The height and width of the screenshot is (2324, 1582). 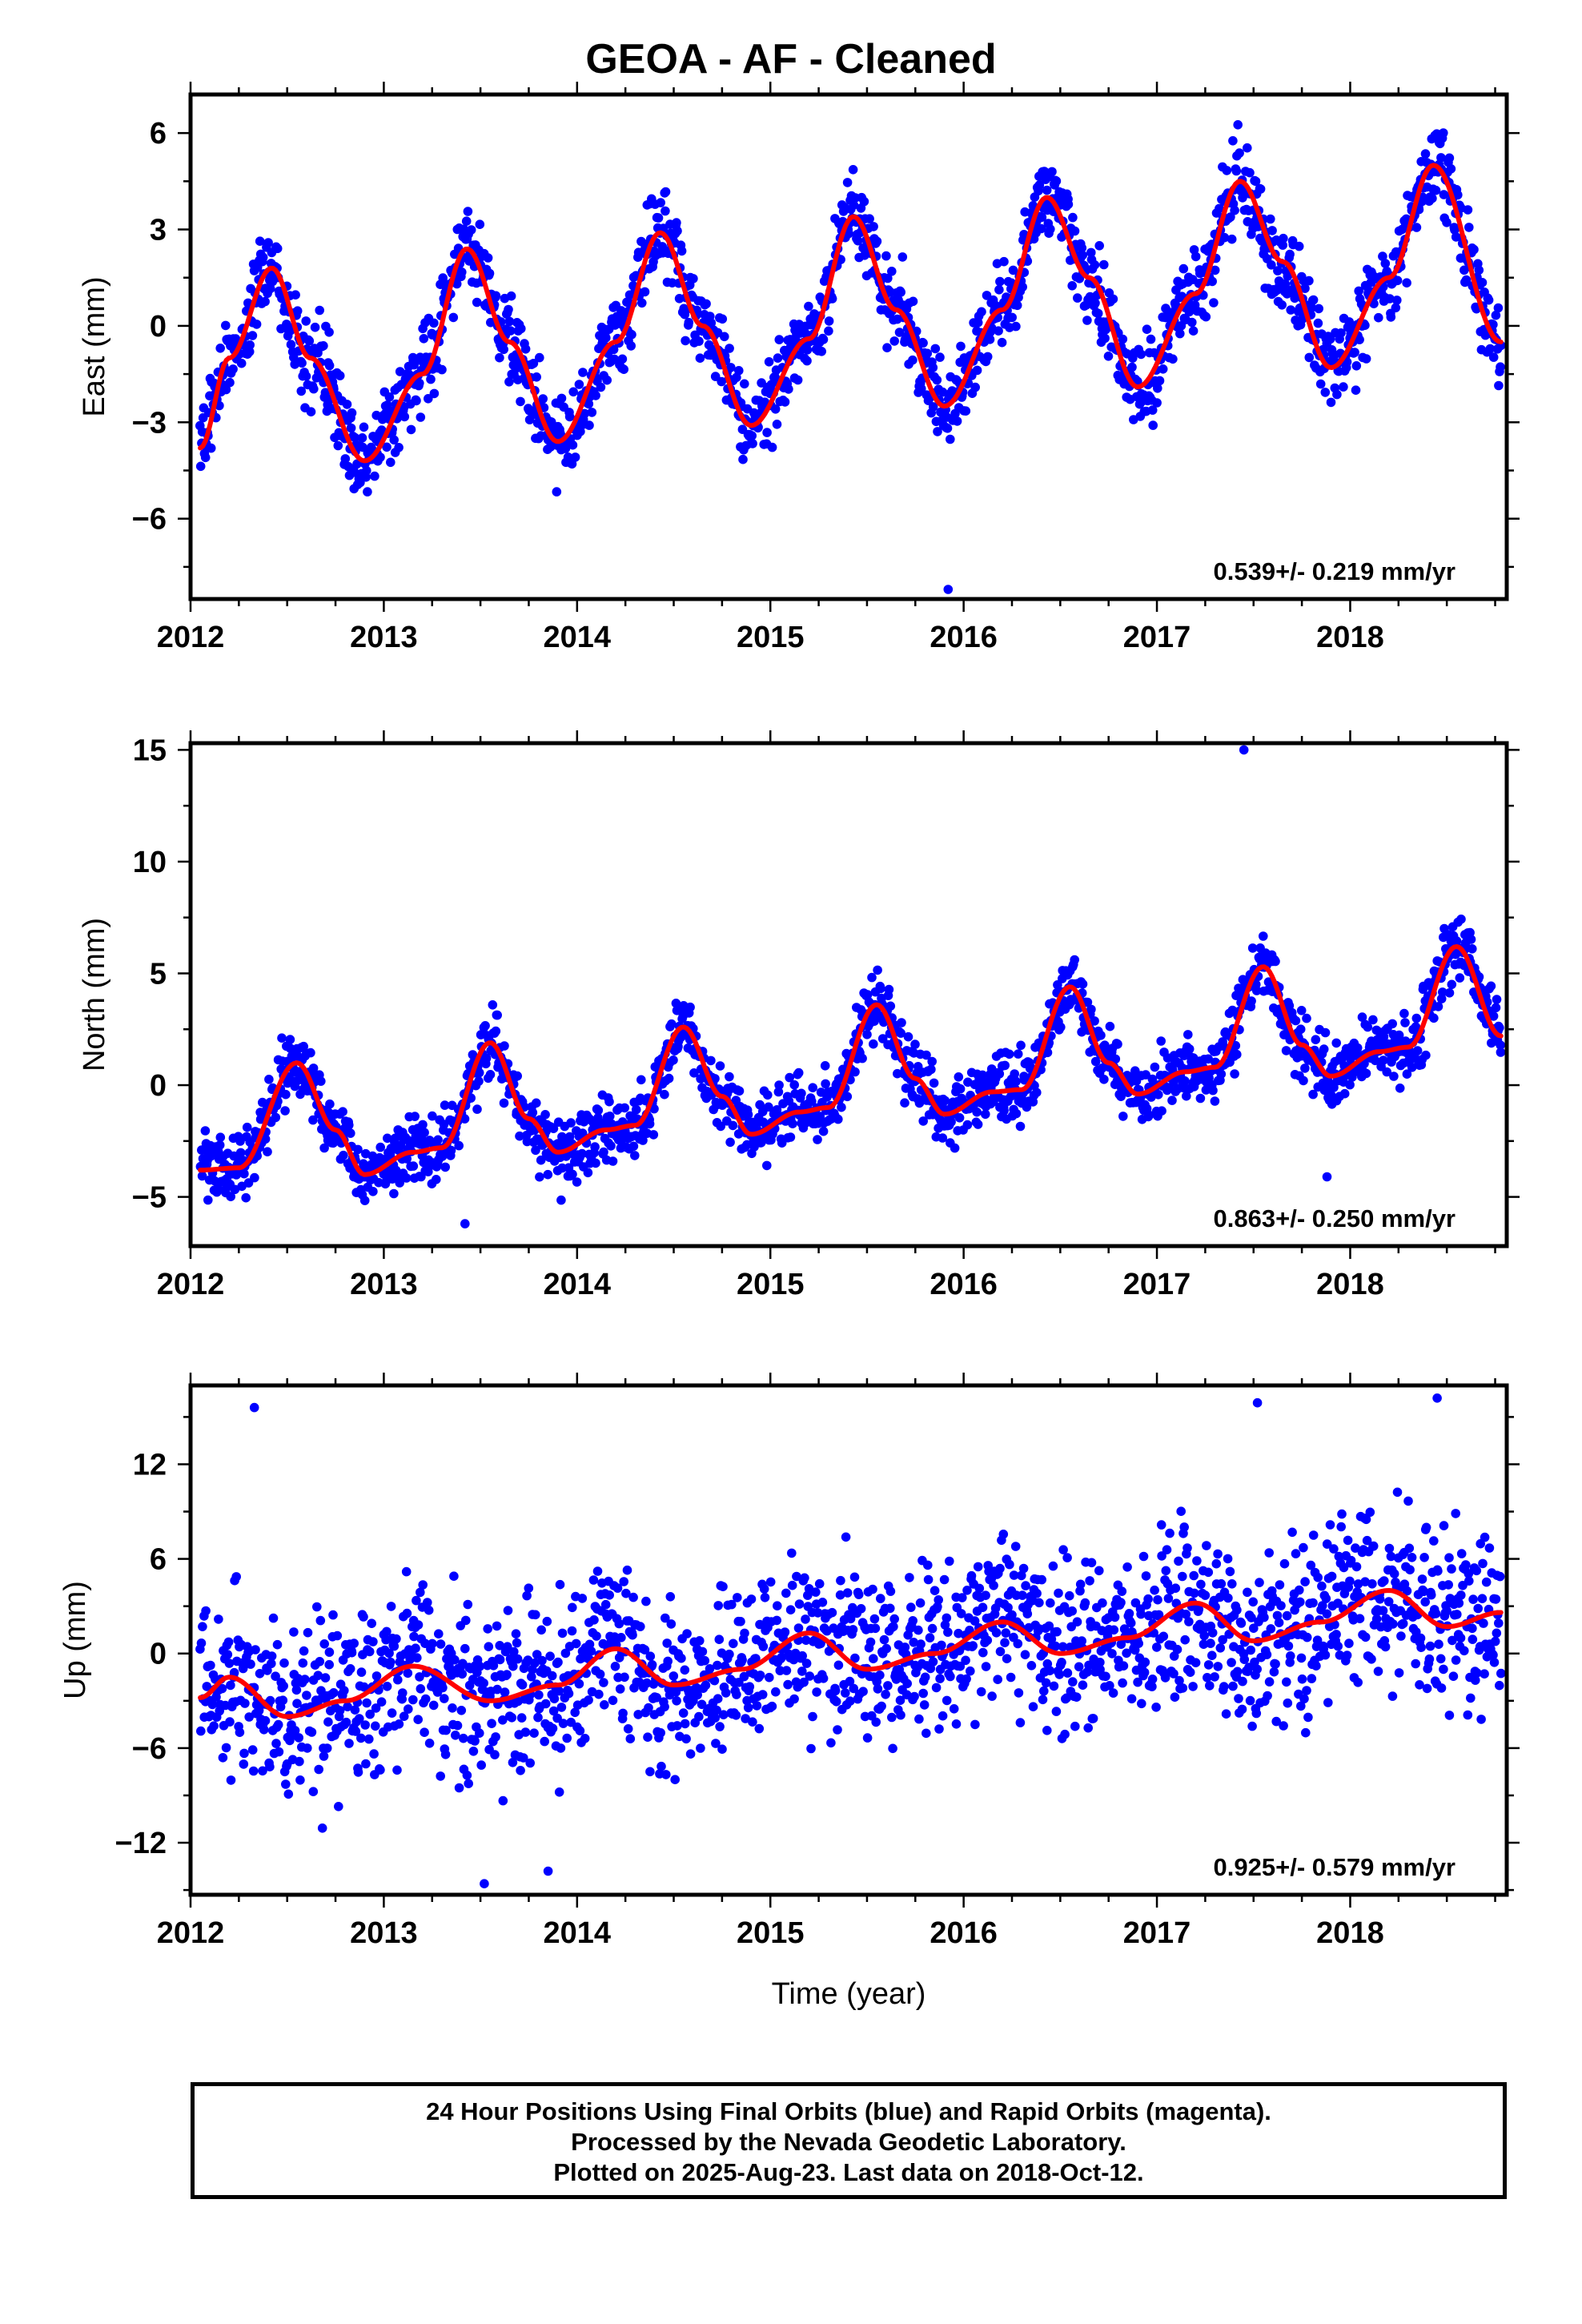 What do you see at coordinates (158, 230) in the screenshot?
I see `y-tick-label: 3` at bounding box center [158, 230].